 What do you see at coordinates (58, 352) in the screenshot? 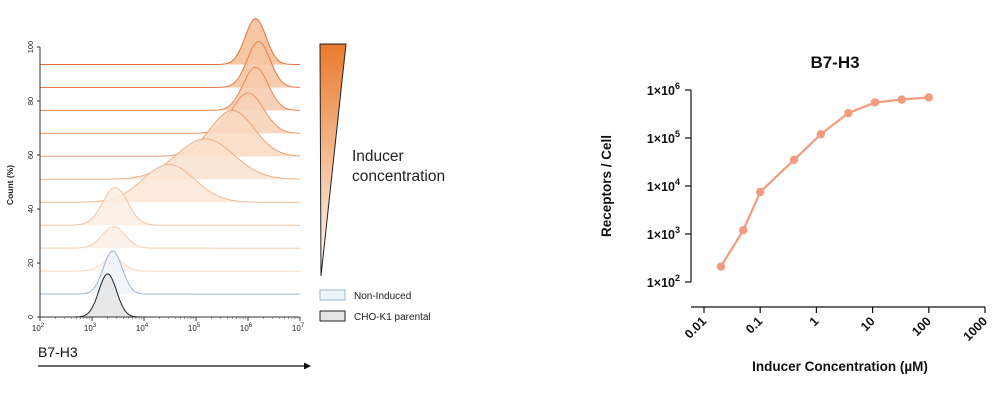
I see `histogram-x-label: B7-H3` at bounding box center [58, 352].